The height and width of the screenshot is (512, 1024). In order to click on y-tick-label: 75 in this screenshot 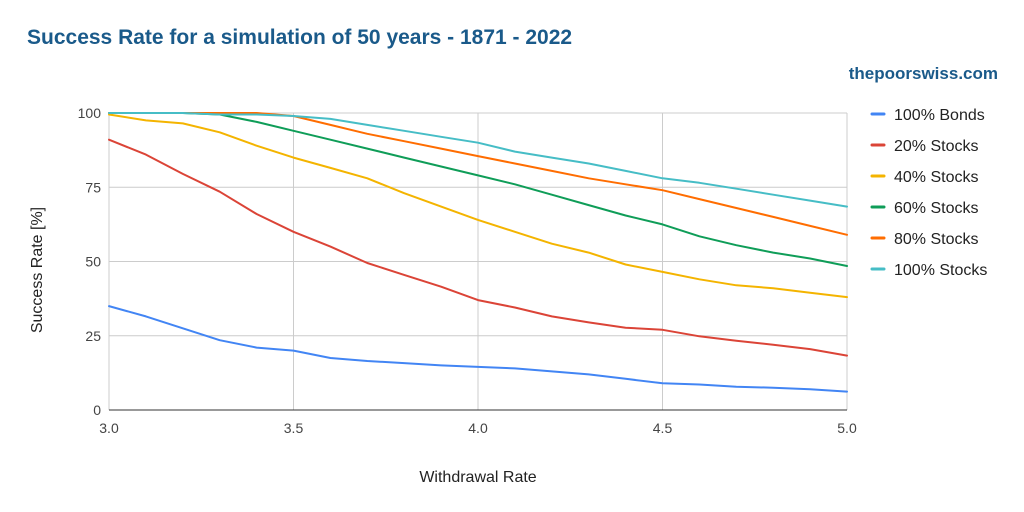, I will do `click(93, 187)`.